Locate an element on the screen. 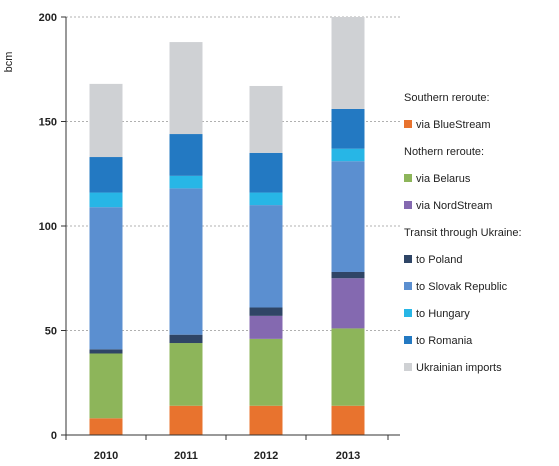 Image resolution: width=559 pixels, height=466 pixels. legend-item-label: Ukrainian imports is located at coordinates (459, 368).